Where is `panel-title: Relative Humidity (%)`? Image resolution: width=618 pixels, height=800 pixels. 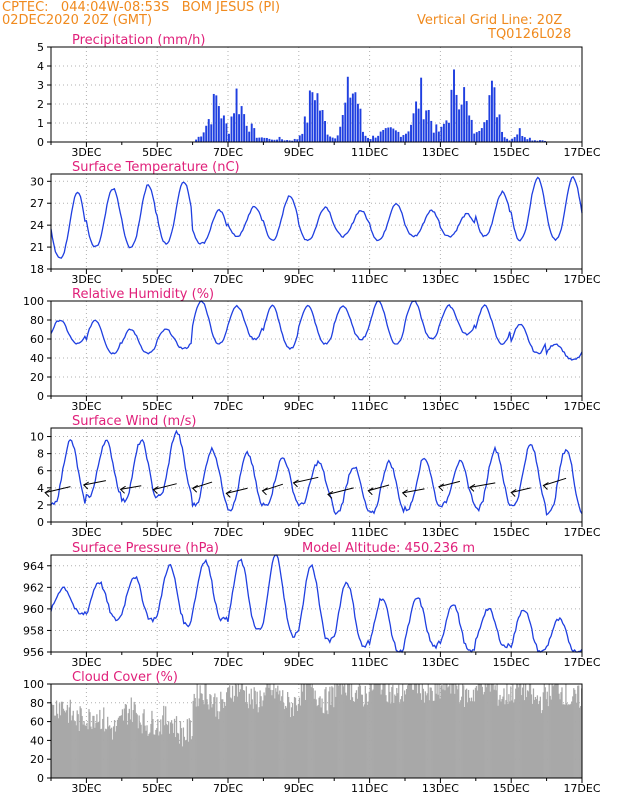 panel-title: Relative Humidity (%) is located at coordinates (143, 294).